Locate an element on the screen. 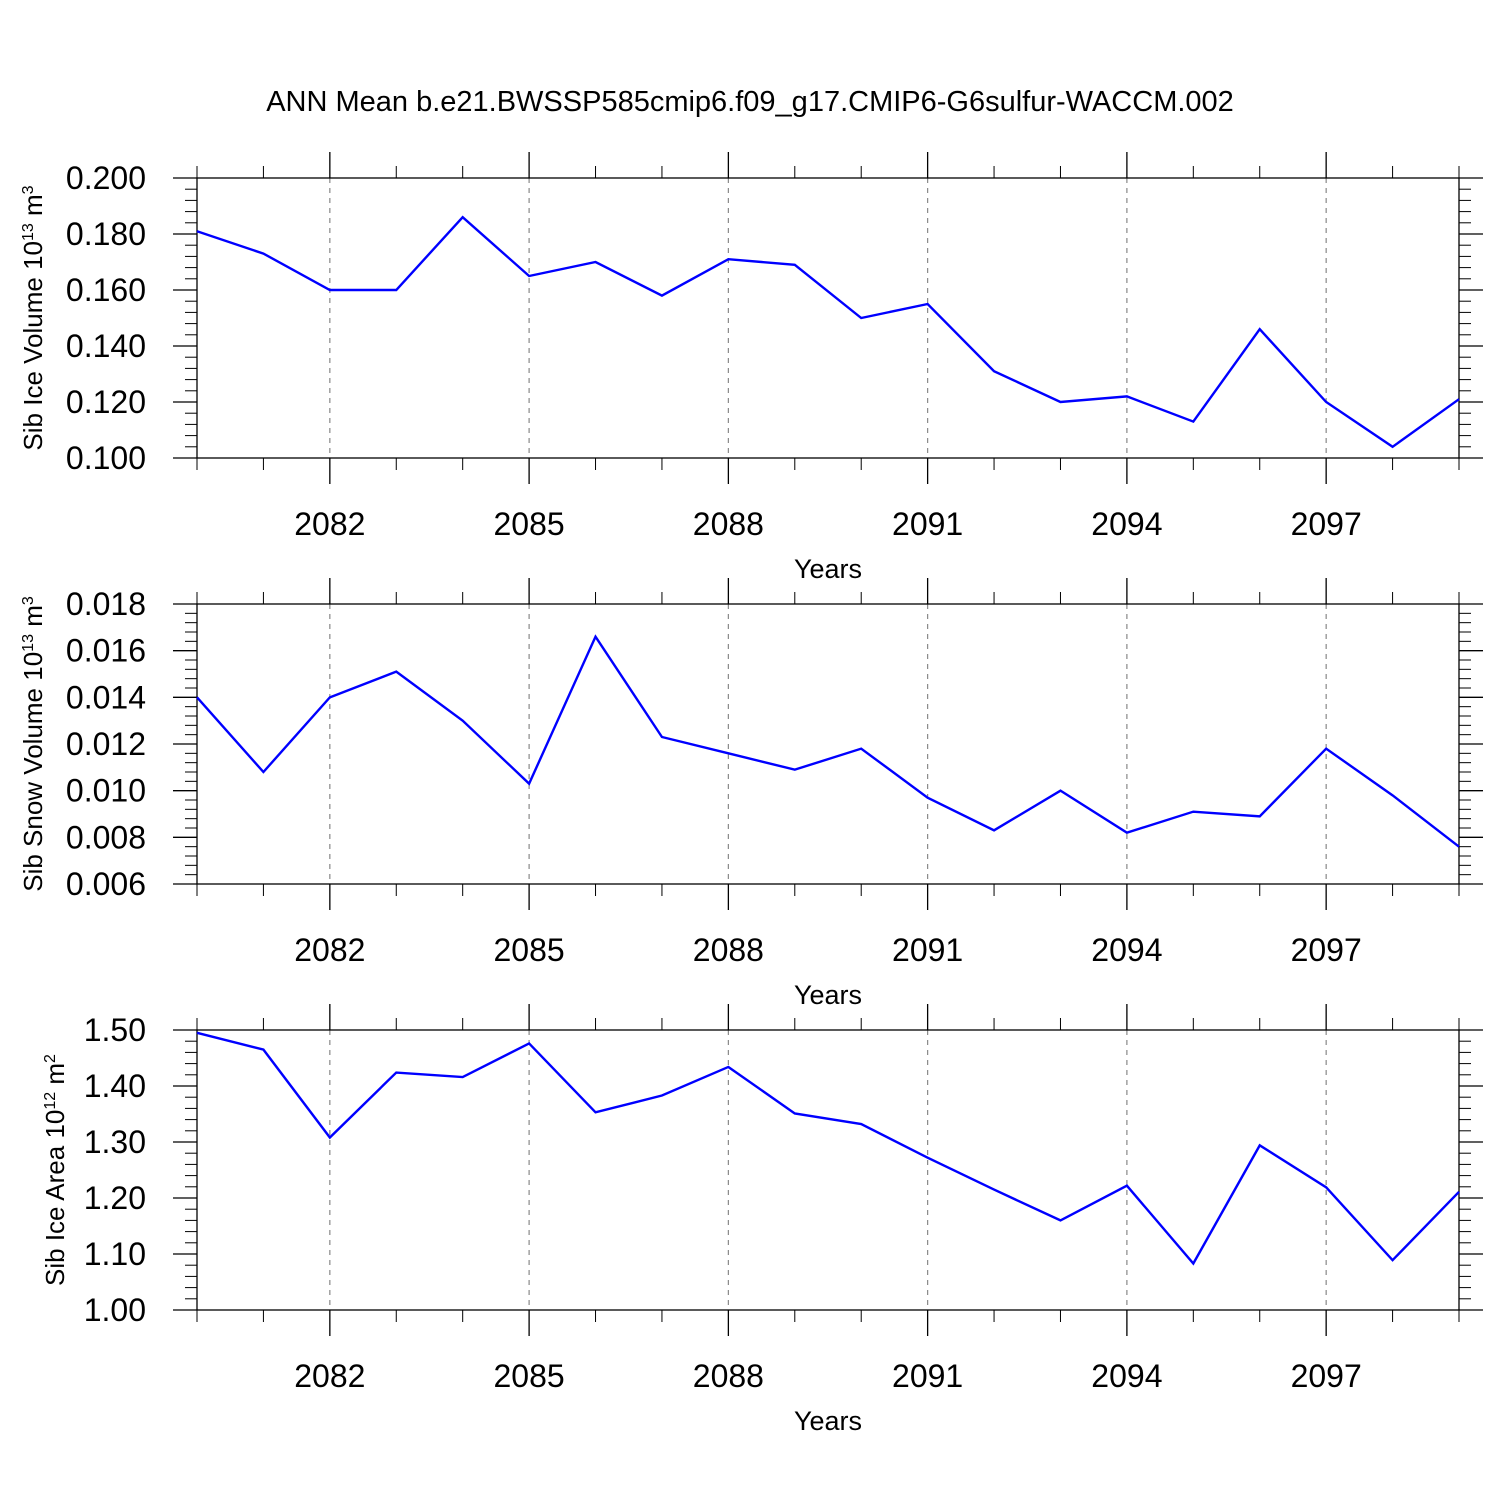  y-axis-label: Sib Snow Volume 1013 m3 is located at coordinates (33, 744).